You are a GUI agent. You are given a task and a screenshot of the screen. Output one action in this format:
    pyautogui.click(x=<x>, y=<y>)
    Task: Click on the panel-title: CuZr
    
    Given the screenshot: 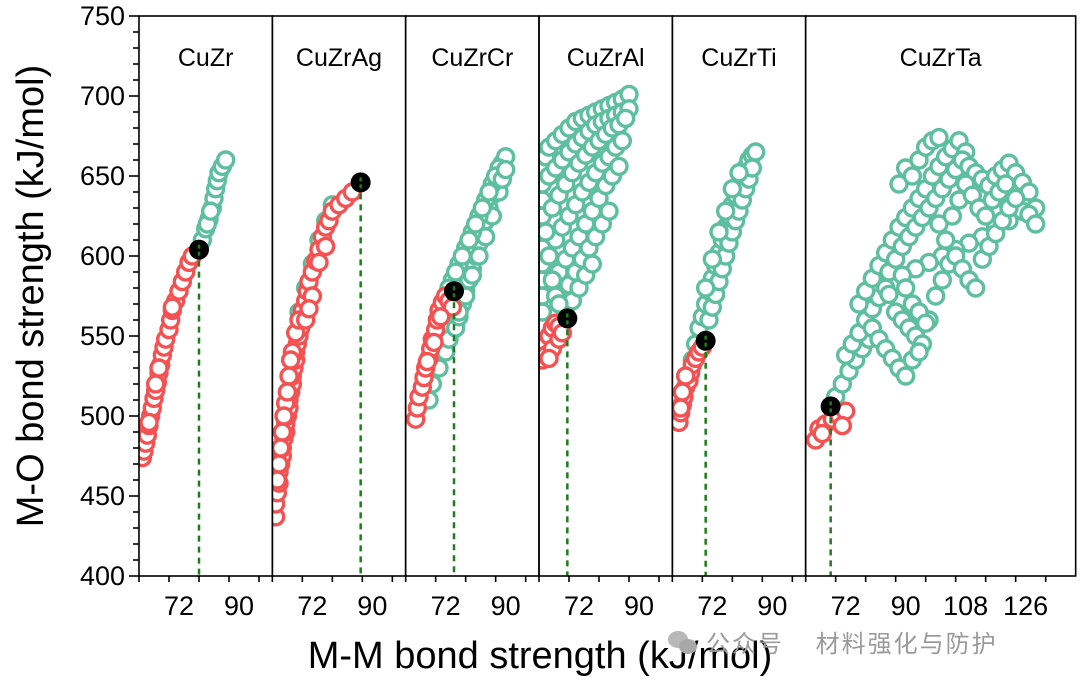 What is the action you would take?
    pyautogui.click(x=206, y=58)
    